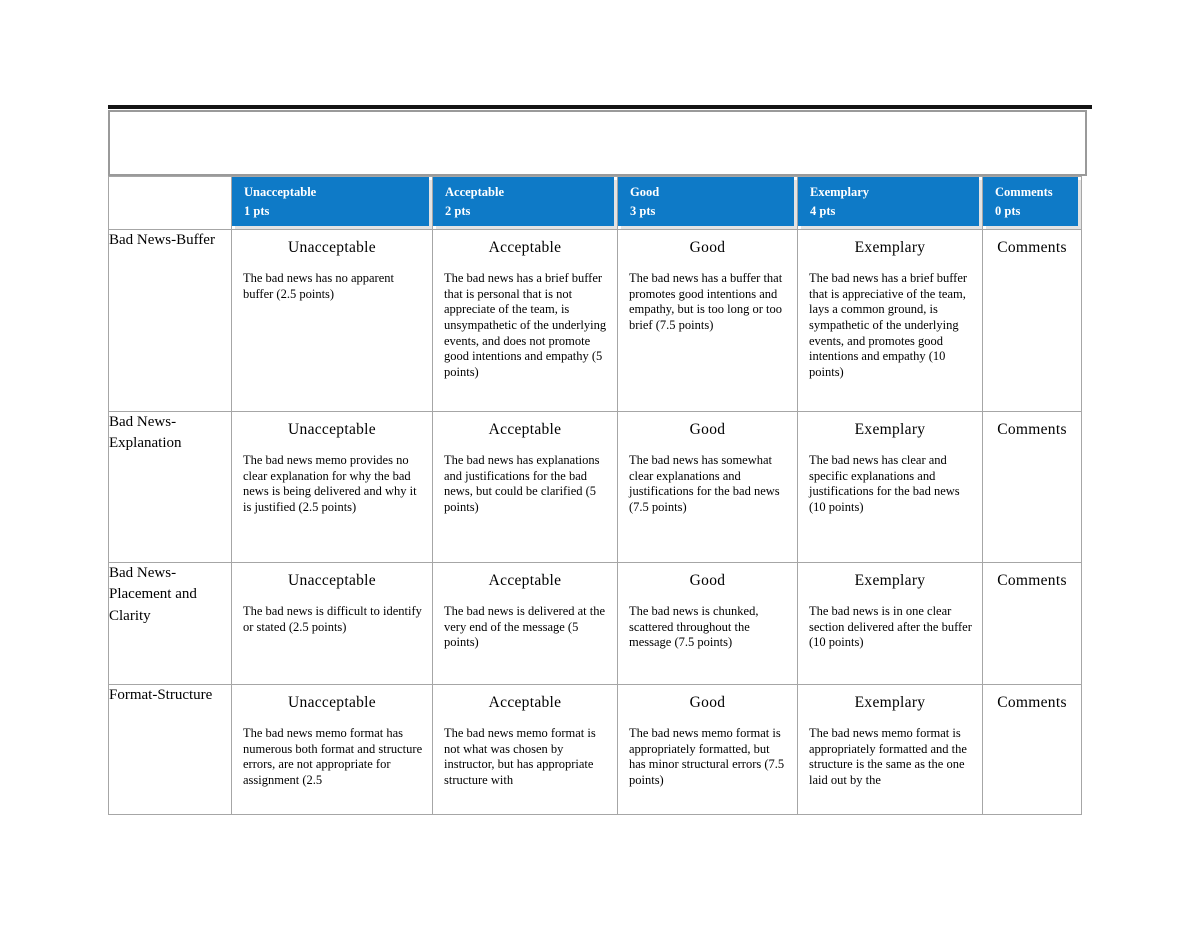  I want to click on header-chip-acceptable: Acceptable 2 pts, so click(523, 201).